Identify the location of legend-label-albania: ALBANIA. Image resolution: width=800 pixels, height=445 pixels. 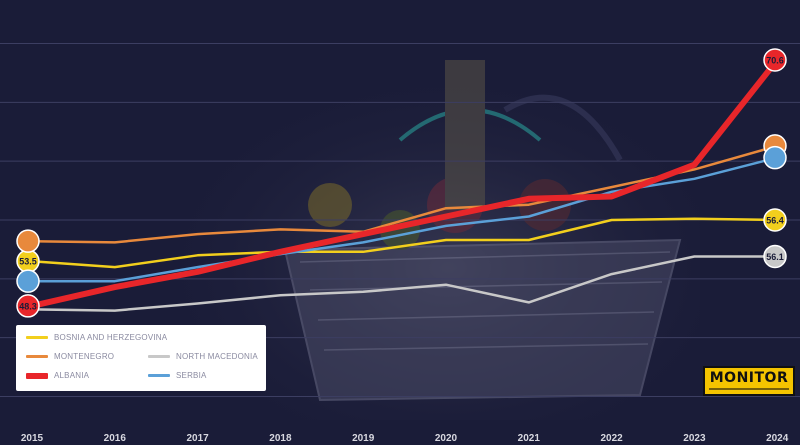
(72, 375).